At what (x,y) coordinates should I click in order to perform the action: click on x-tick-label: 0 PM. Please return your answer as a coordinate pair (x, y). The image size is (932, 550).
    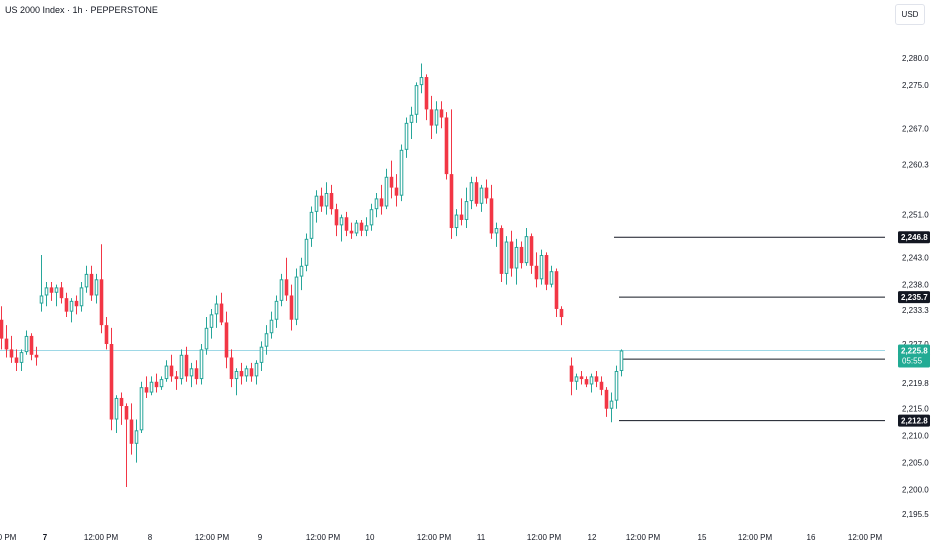
    Looking at the image, I should click on (8, 537).